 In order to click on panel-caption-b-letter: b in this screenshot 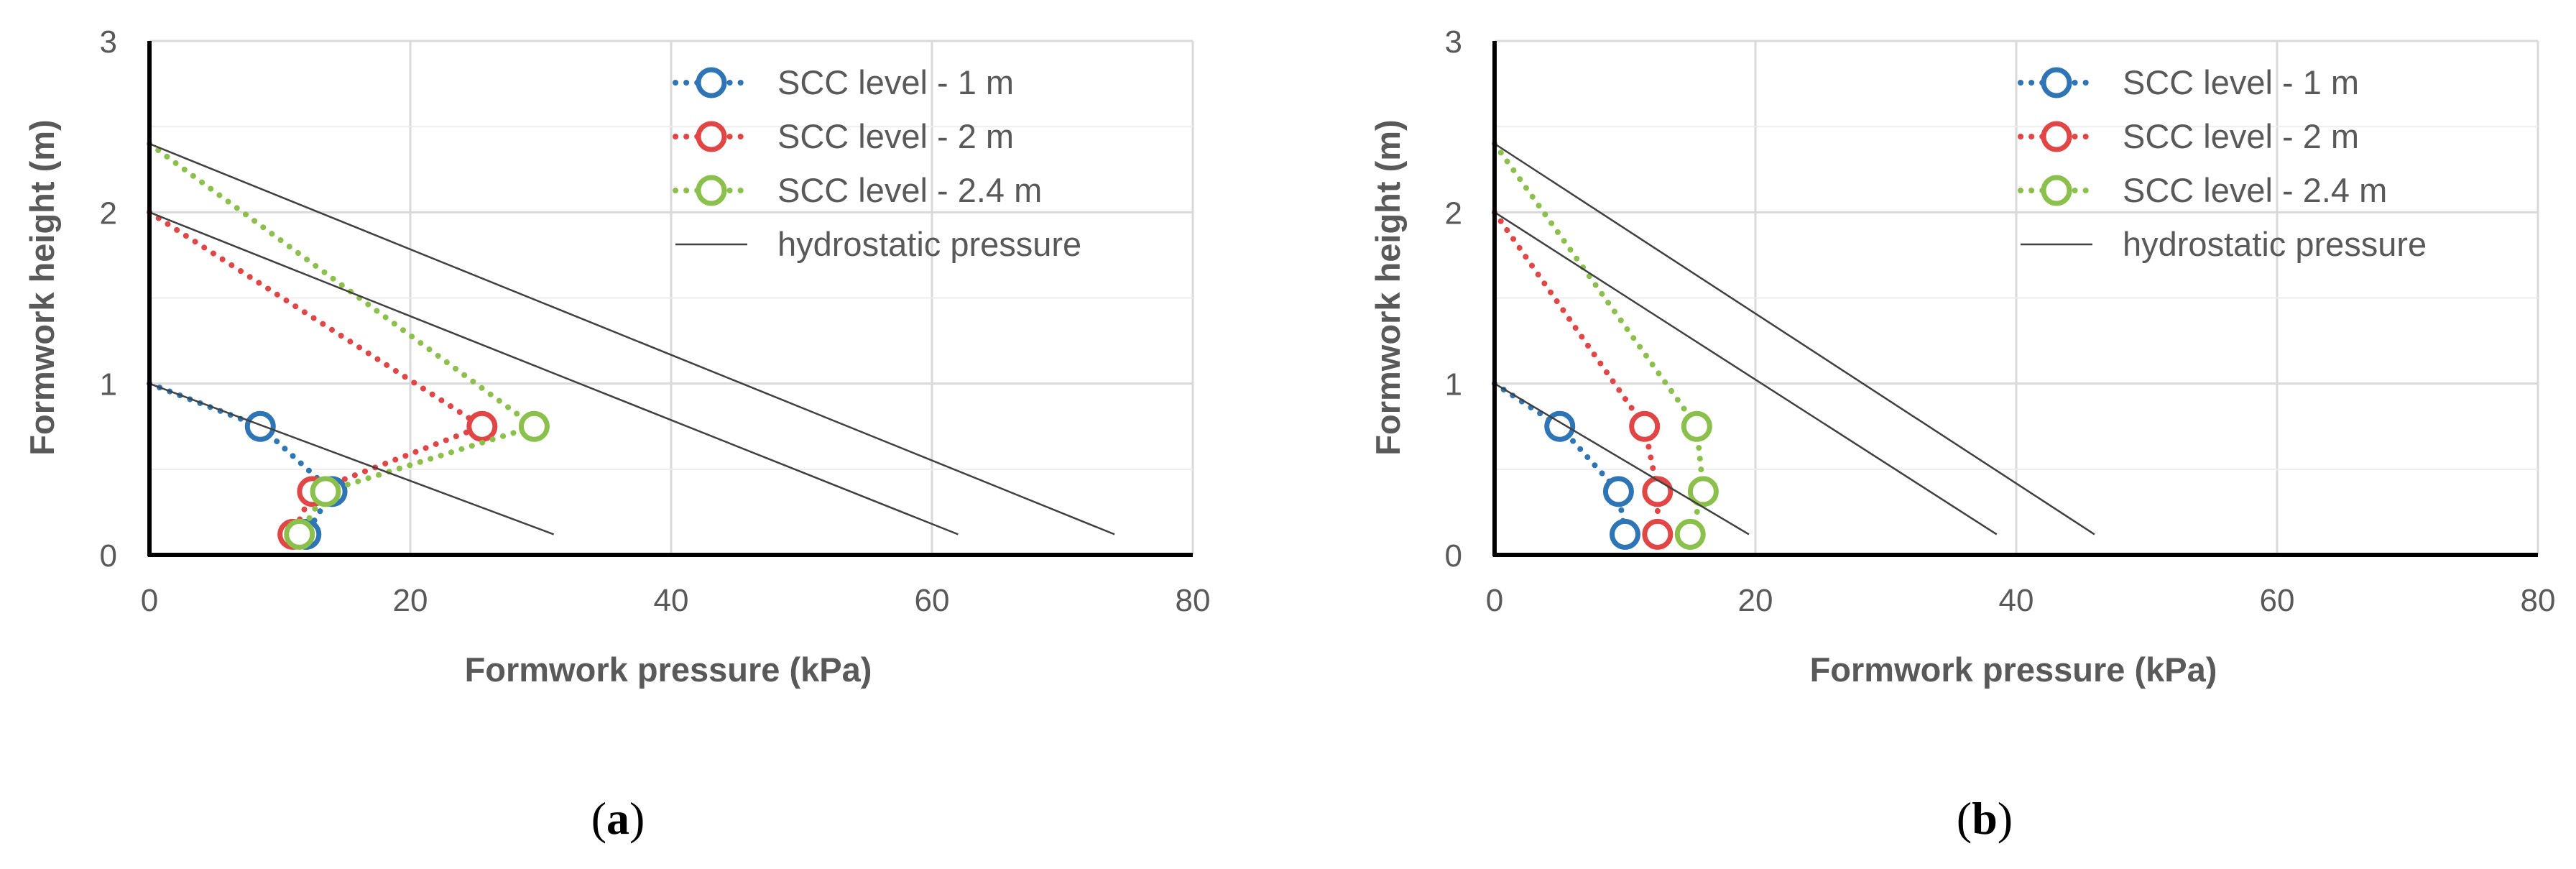, I will do `click(1985, 818)`.